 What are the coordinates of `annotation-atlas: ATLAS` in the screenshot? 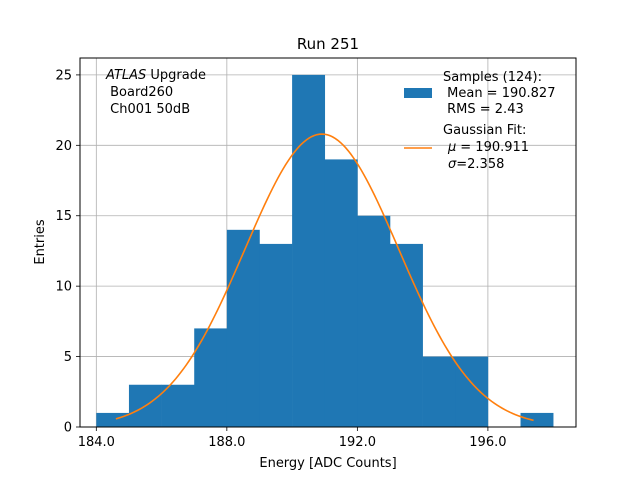 It's located at (125, 75).